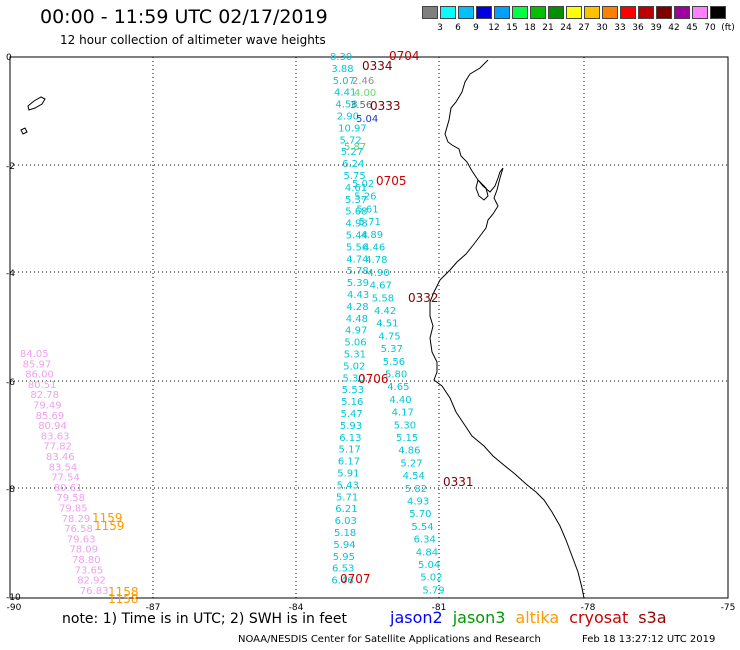 This screenshot has height=650, width=740. I want to click on wave-height-value: 4.61, so click(356, 188).